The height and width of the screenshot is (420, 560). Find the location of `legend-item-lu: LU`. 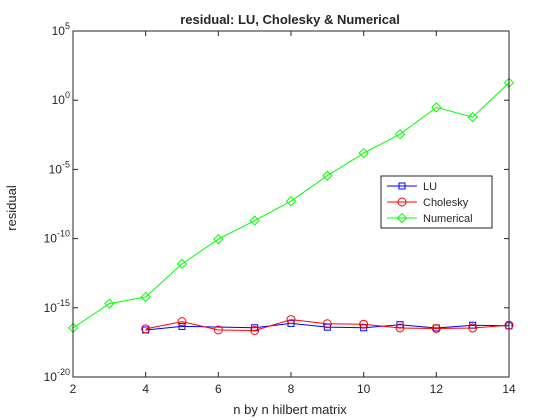

legend-item-lu: LU is located at coordinates (412, 187).